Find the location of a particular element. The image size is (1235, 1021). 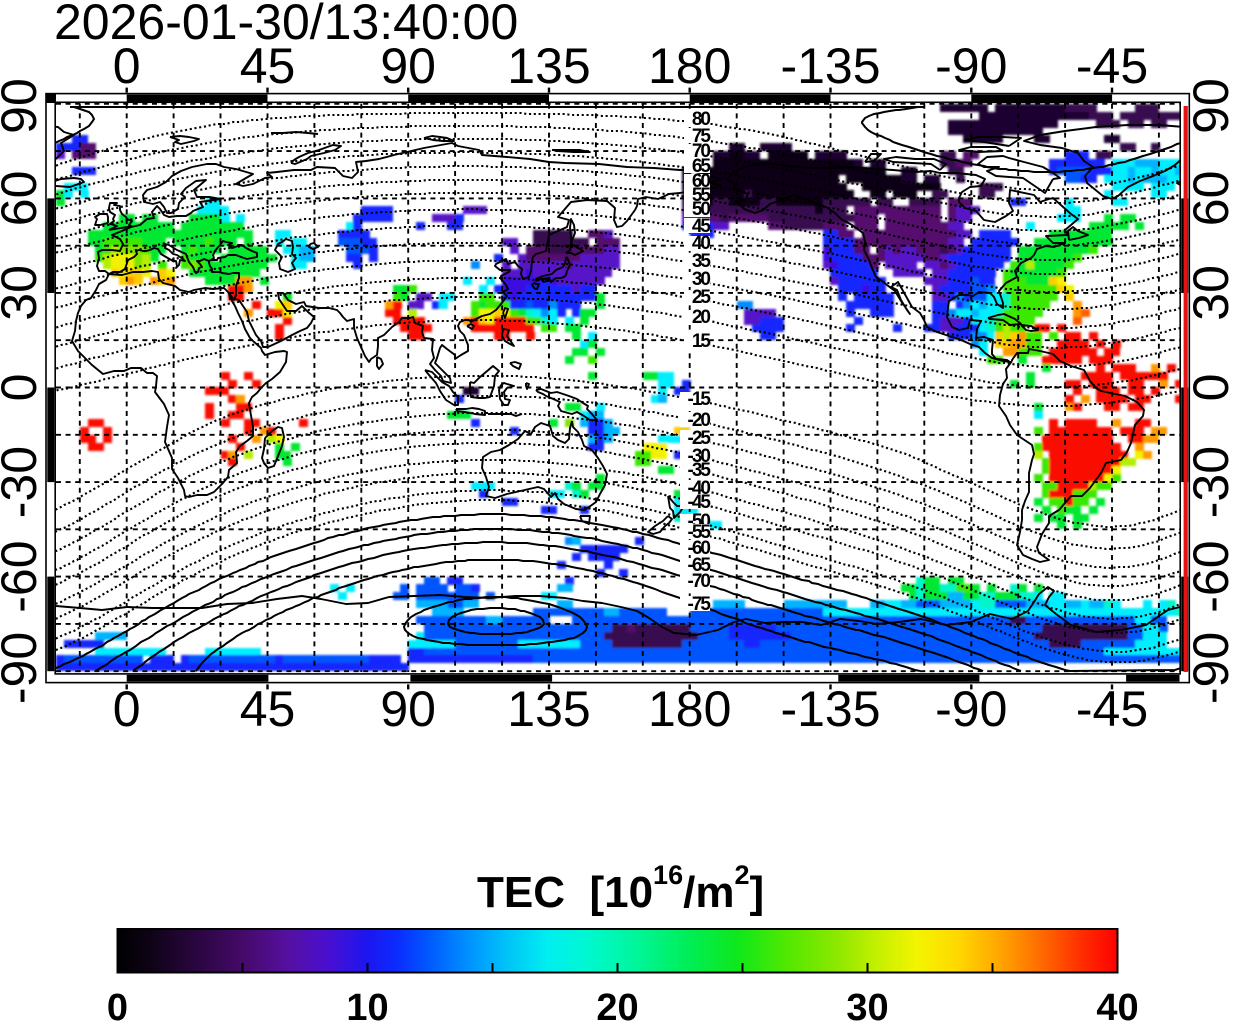

svg-text: 2026-01-30/13:40:00 is located at coordinates (286, 25).